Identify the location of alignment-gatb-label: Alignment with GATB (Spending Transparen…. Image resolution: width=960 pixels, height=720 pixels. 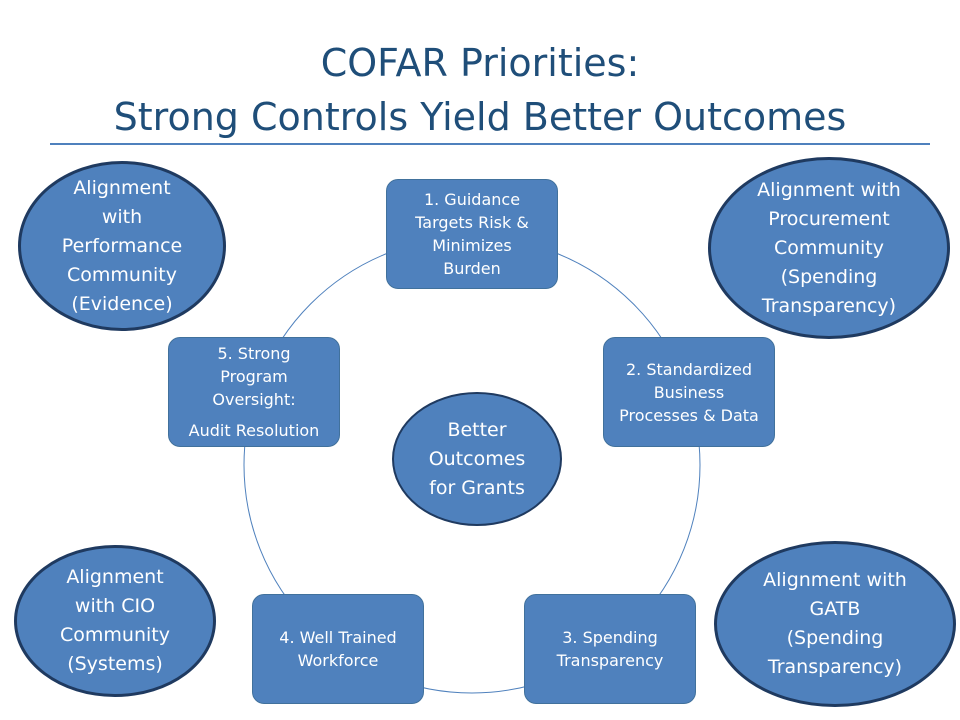
(835, 623).